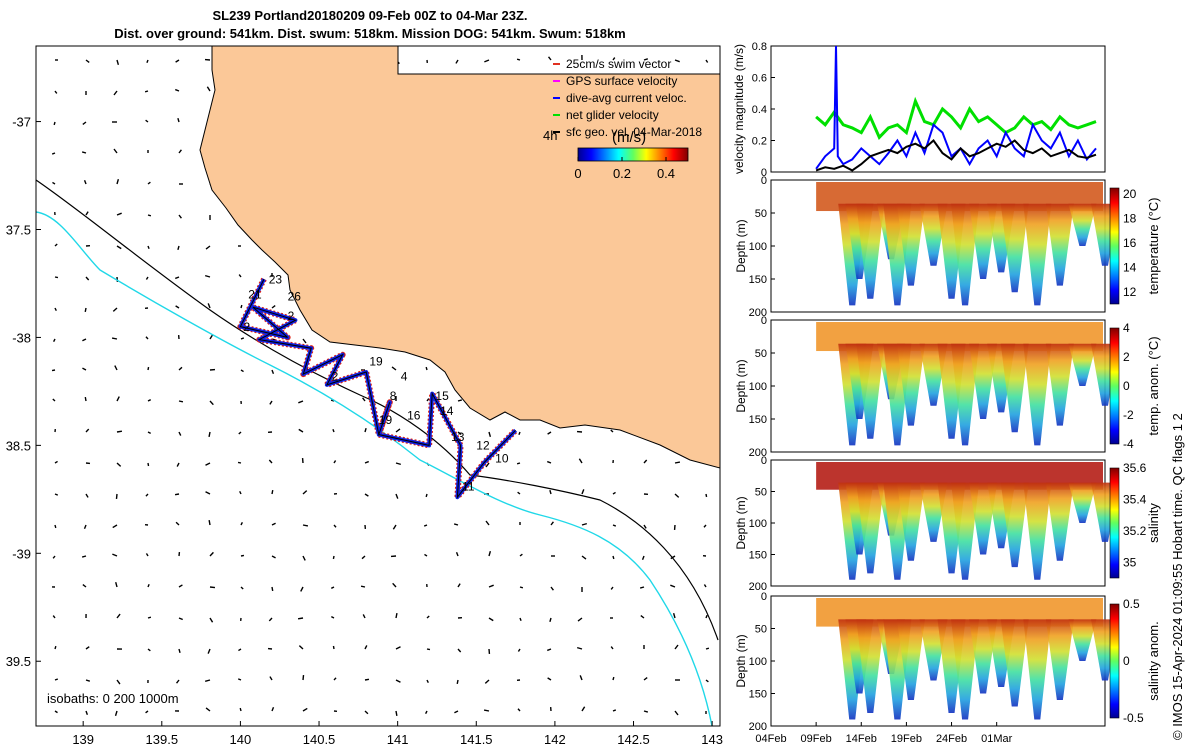  I want to click on colorbar-tick: 4, so click(1126, 328).